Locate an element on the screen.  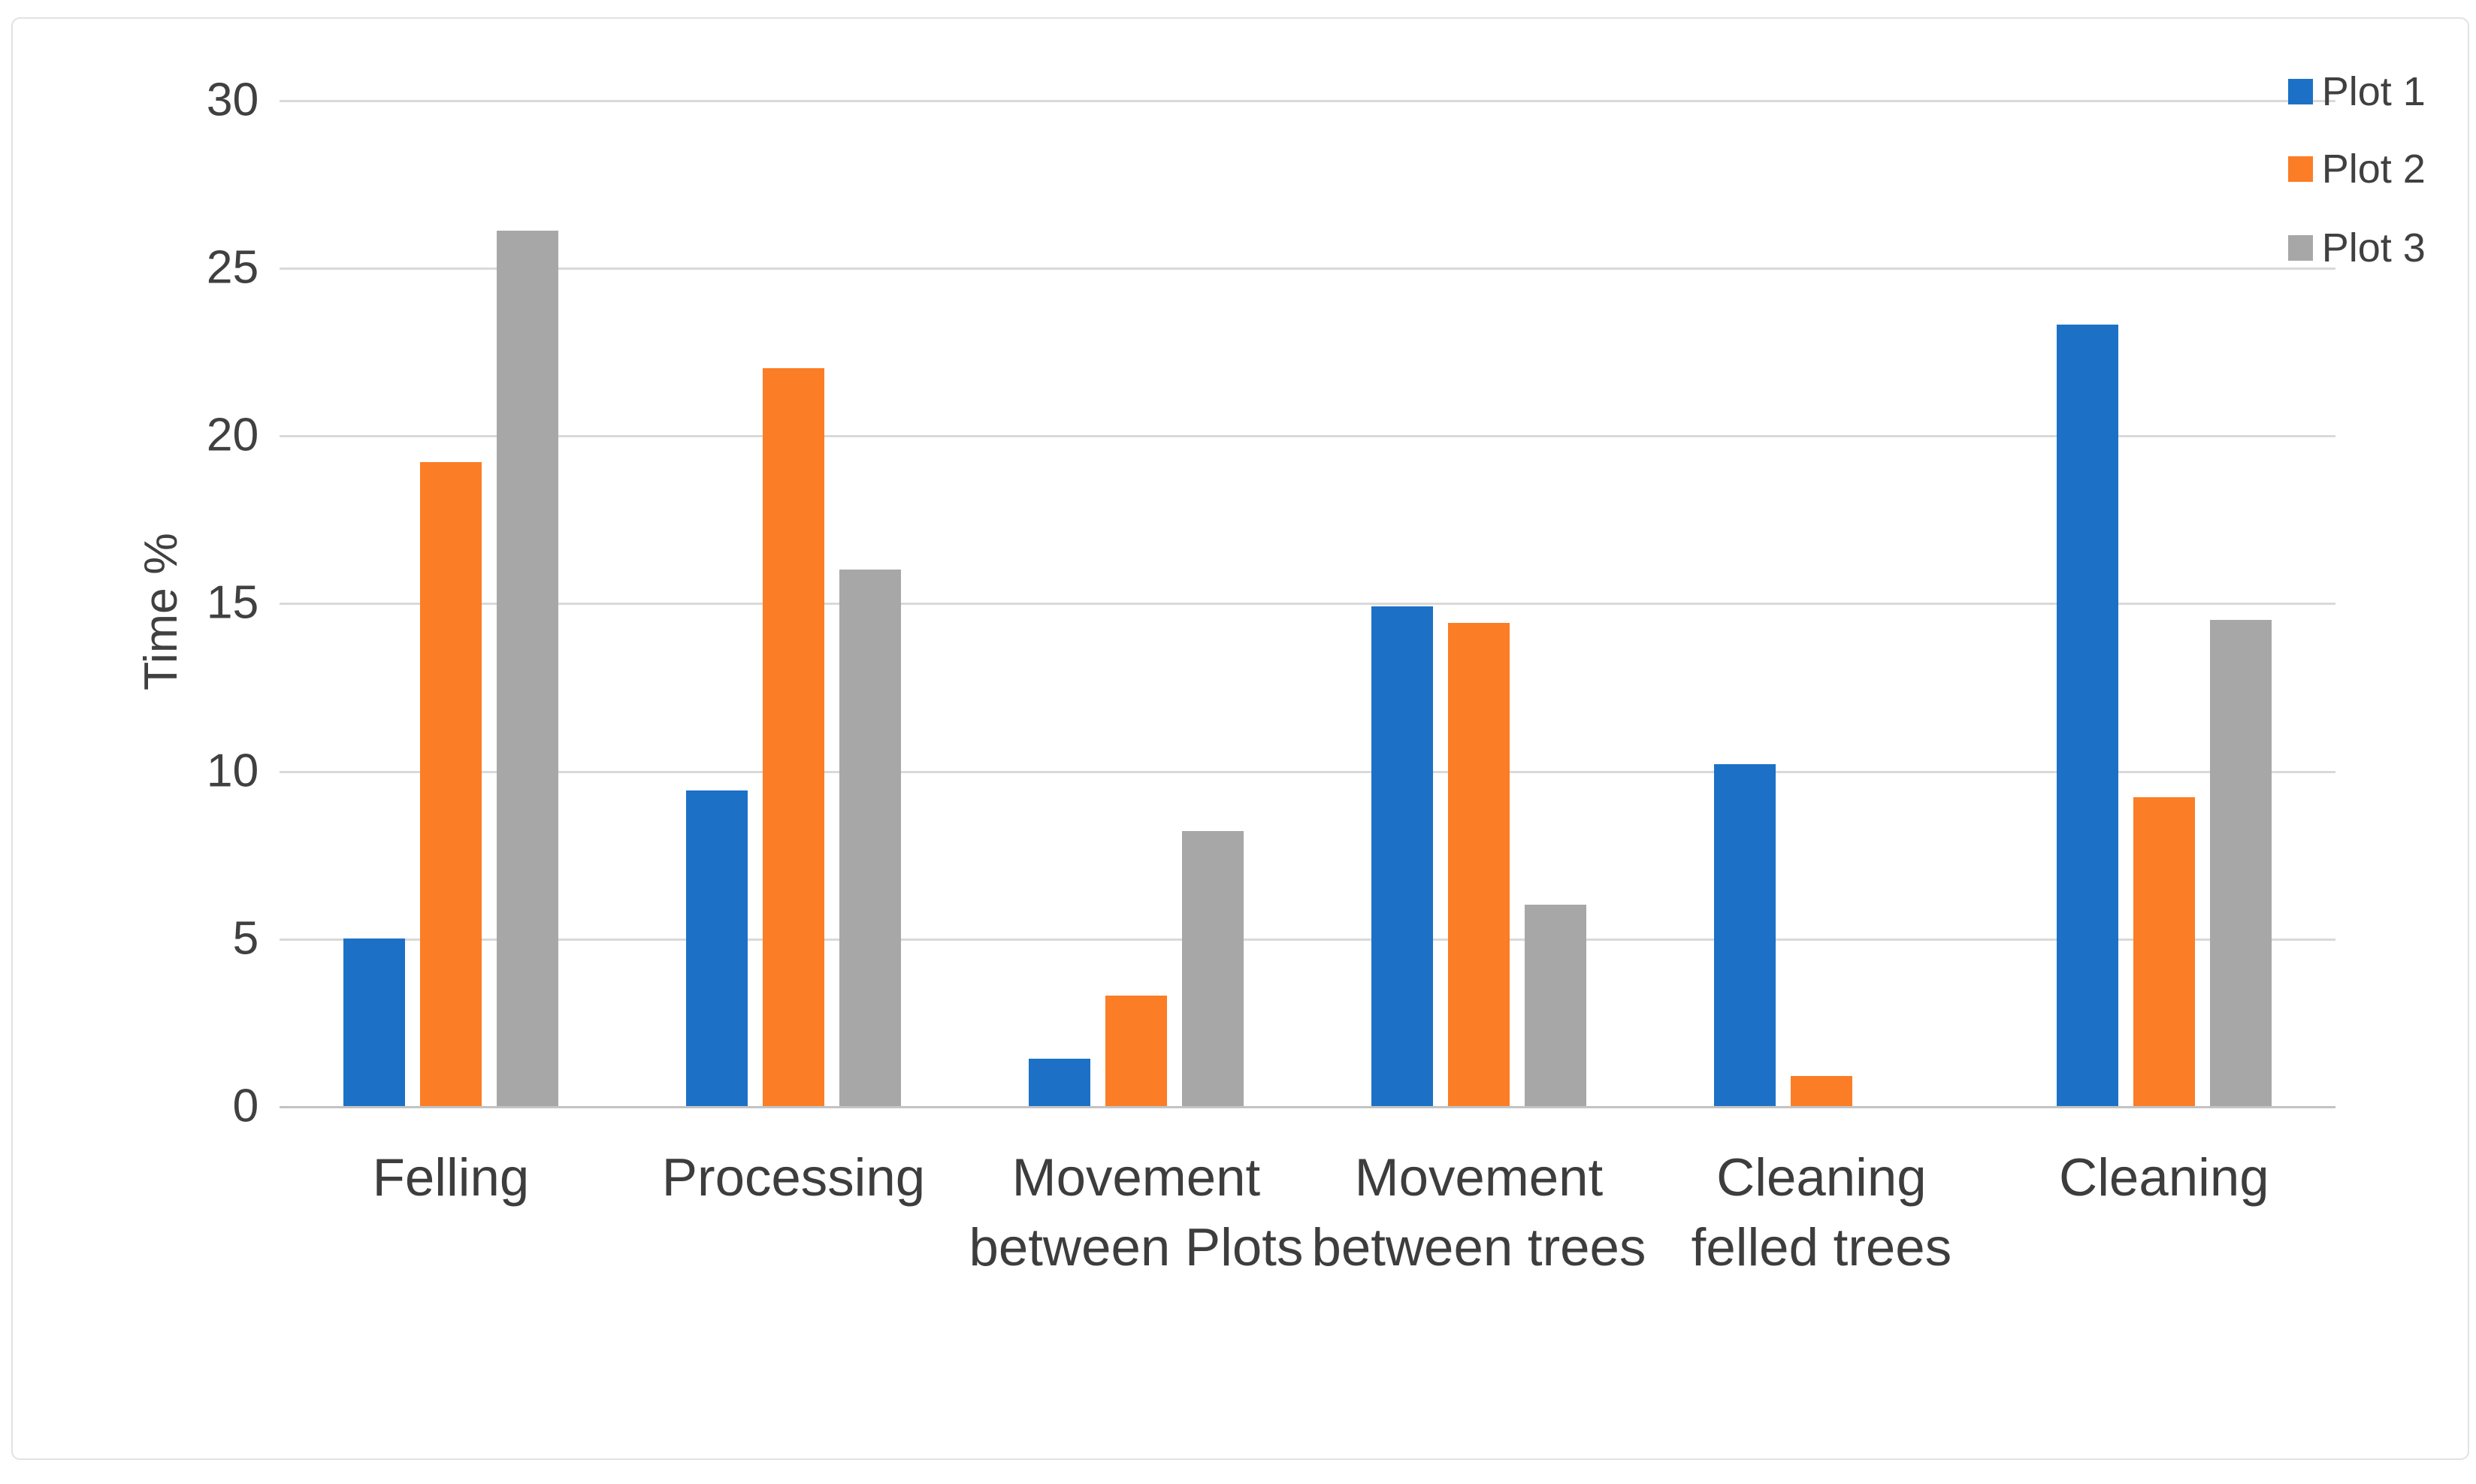
x-category-label-cleaning: Cleaning is located at coordinates (2164, 1177).